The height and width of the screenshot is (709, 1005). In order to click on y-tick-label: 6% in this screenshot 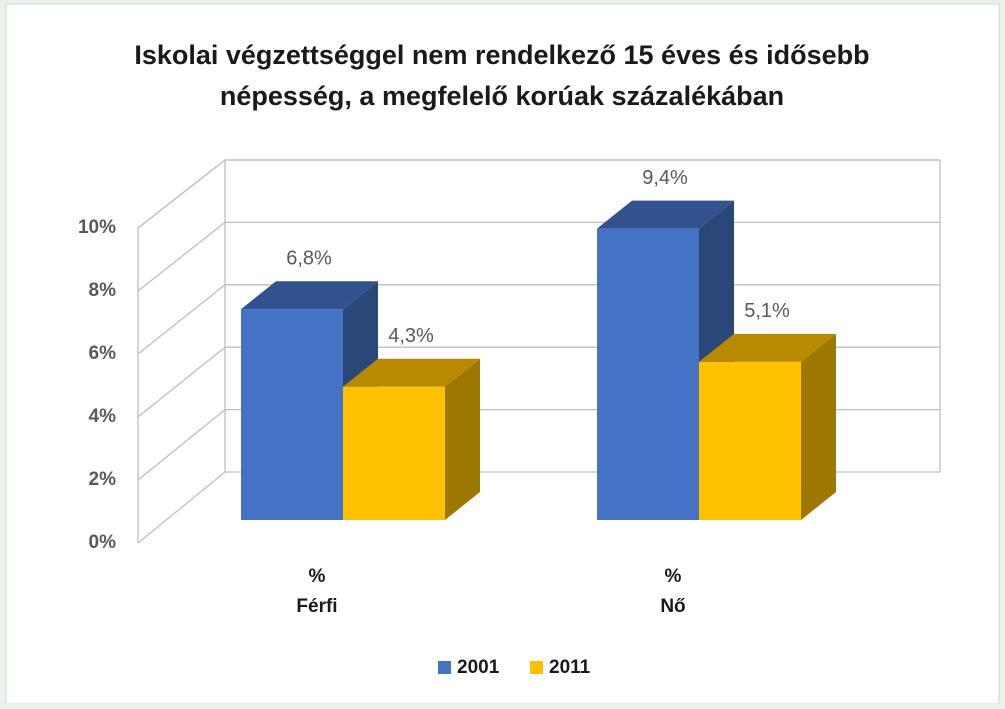, I will do `click(103, 353)`.